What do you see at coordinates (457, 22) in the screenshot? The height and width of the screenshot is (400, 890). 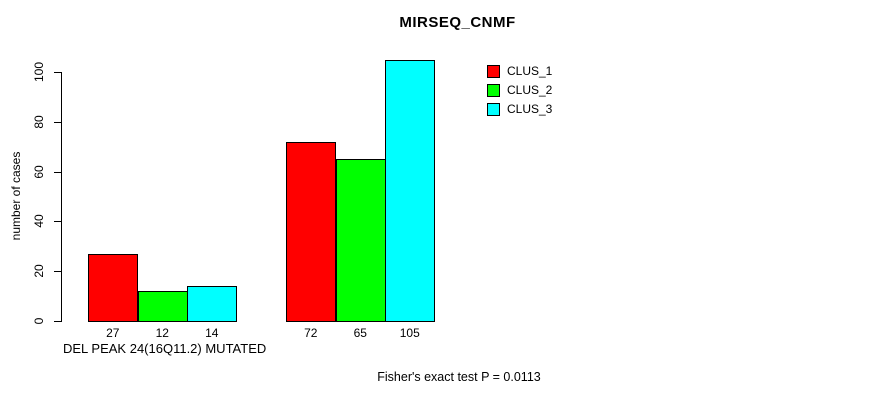 I see `chart-title: MIRSEQ_CNMF` at bounding box center [457, 22].